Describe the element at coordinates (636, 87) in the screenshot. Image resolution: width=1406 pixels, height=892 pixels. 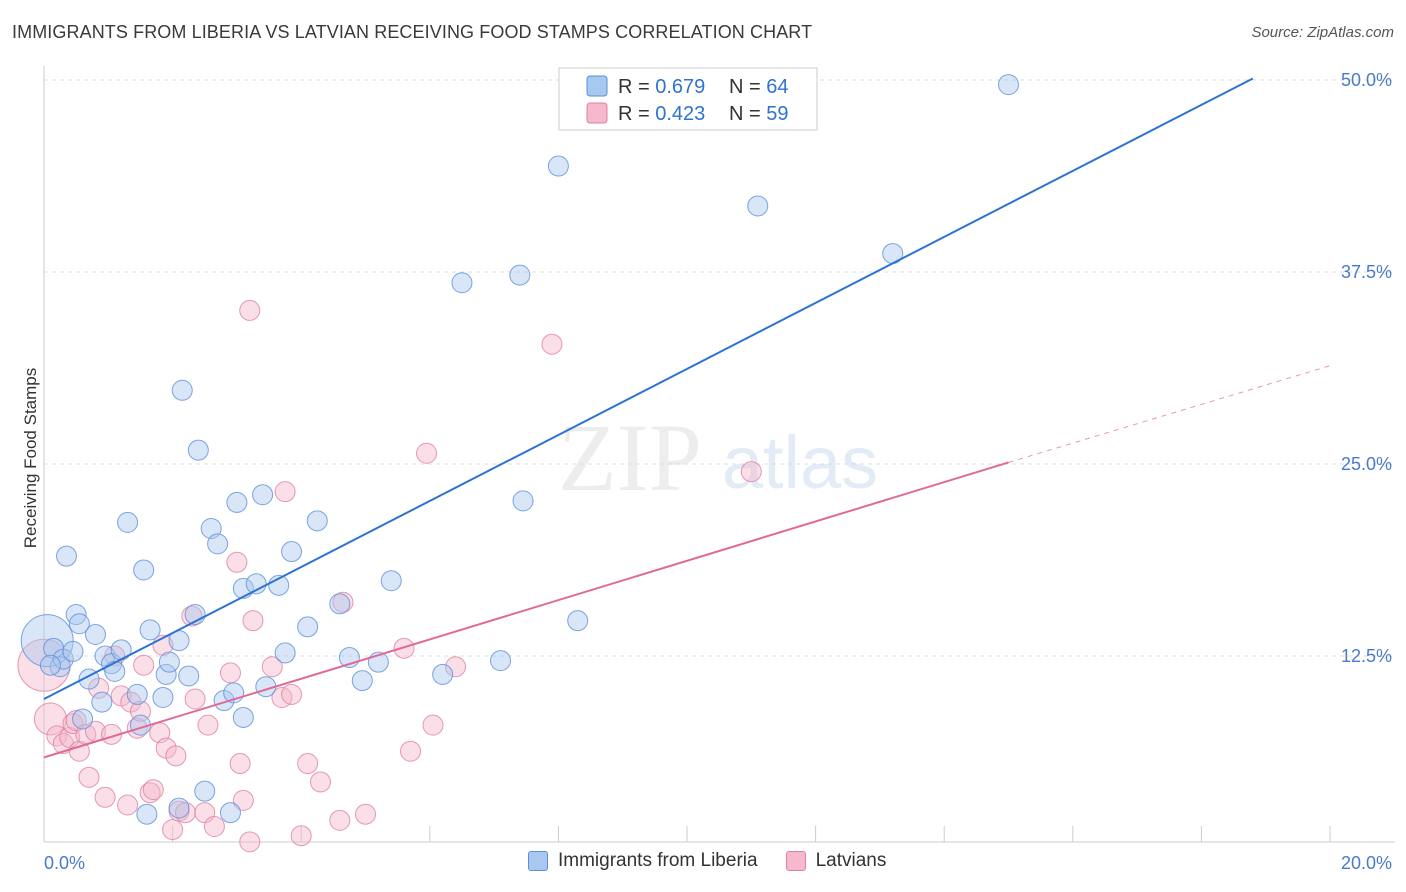
I see `legend-r-label-1: R =` at that location.